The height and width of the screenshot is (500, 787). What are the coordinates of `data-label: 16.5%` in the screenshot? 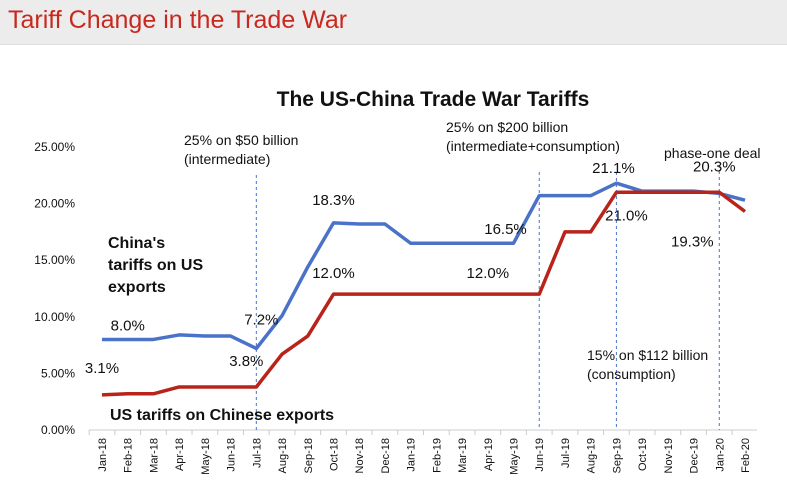 It's located at (505, 229).